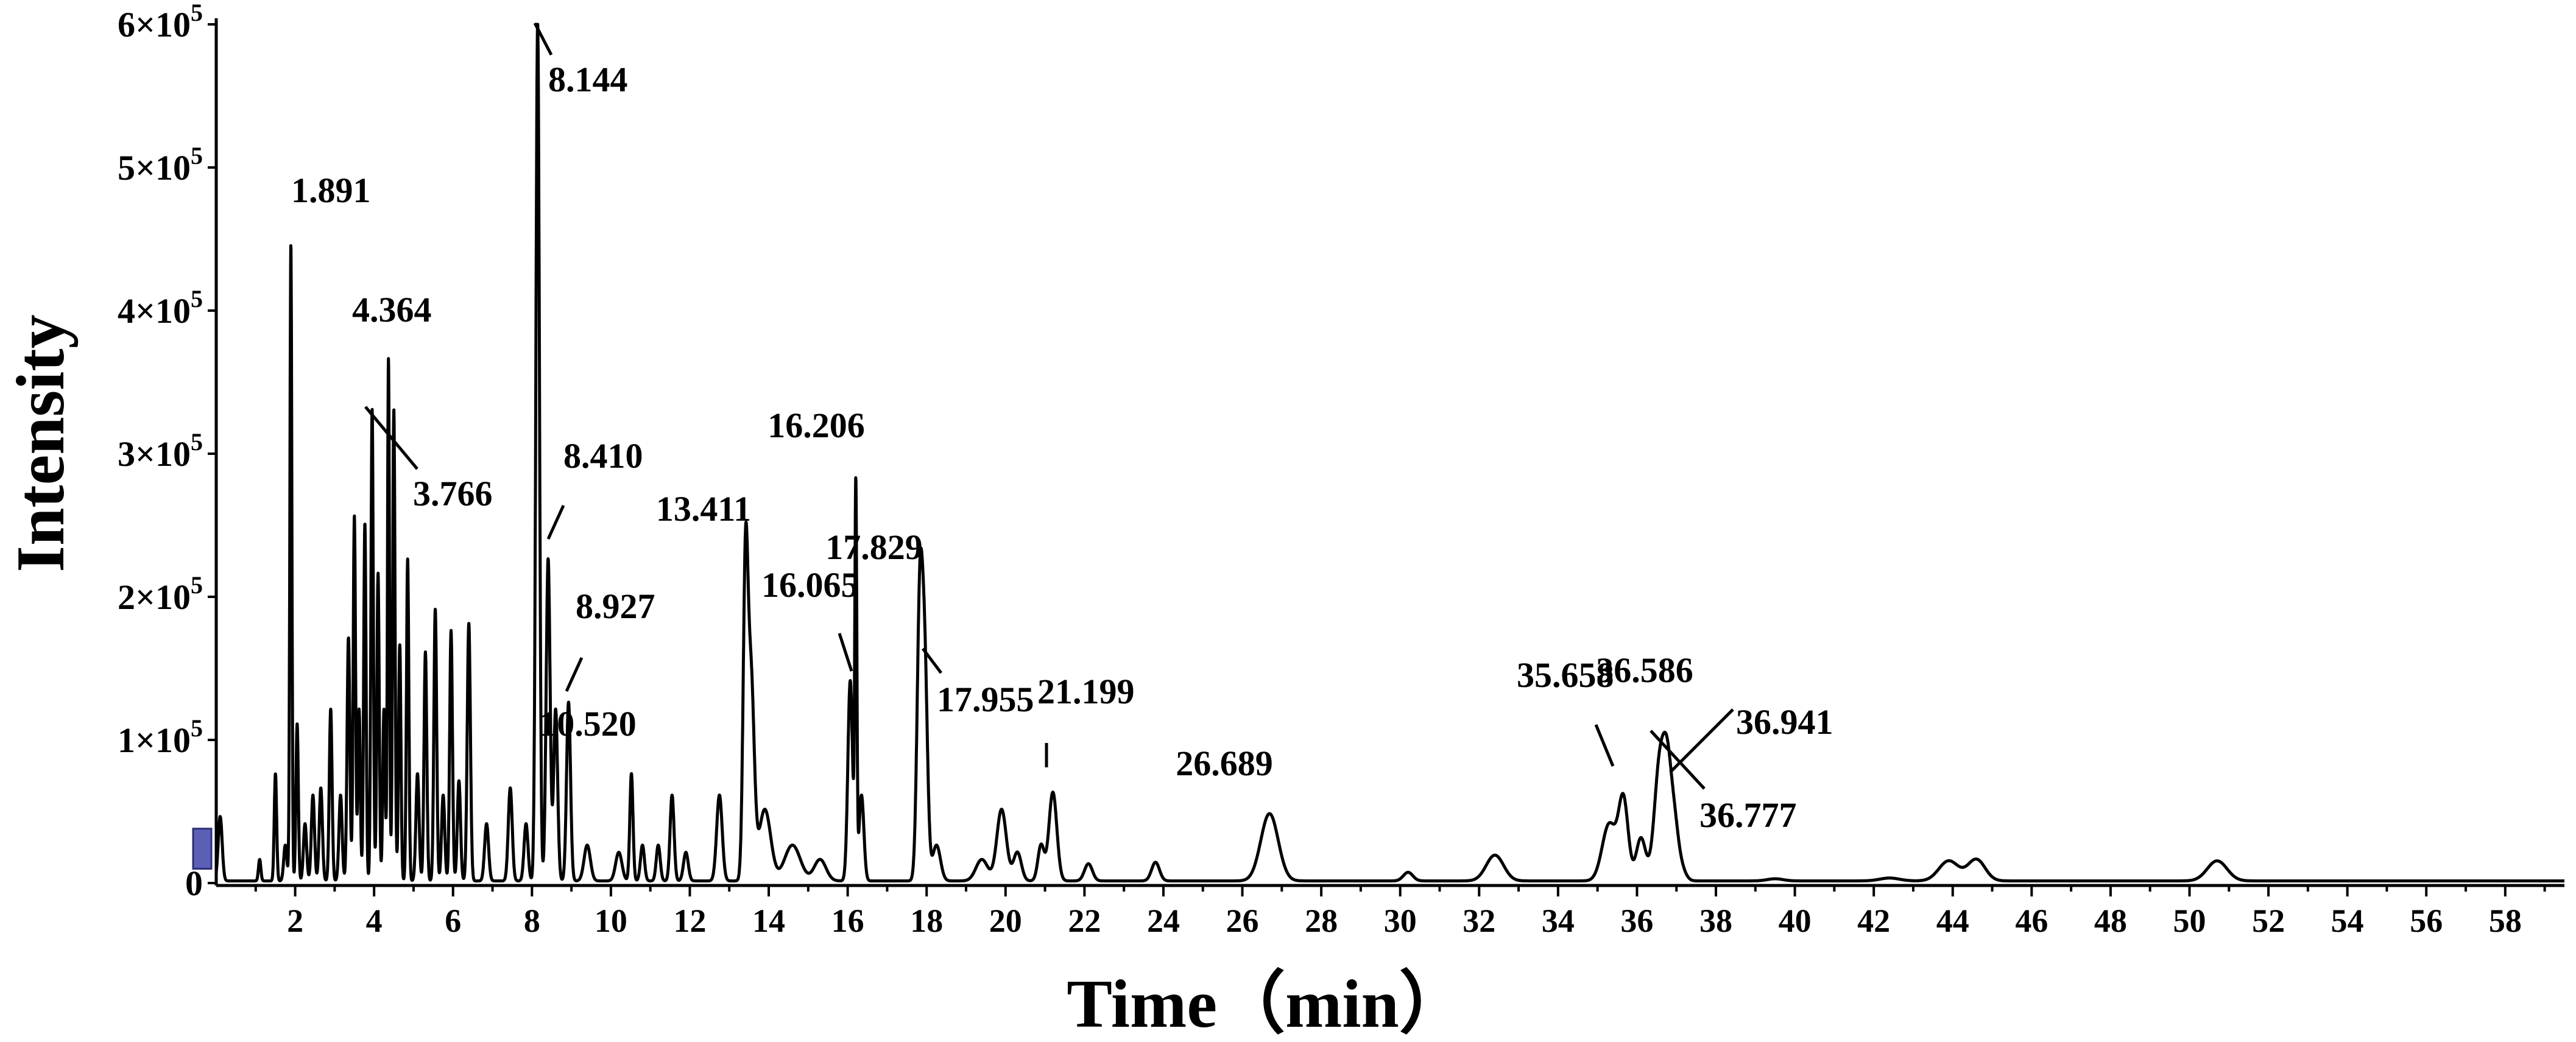 The image size is (2576, 1042). I want to click on x-tick-label: 10, so click(611, 921).